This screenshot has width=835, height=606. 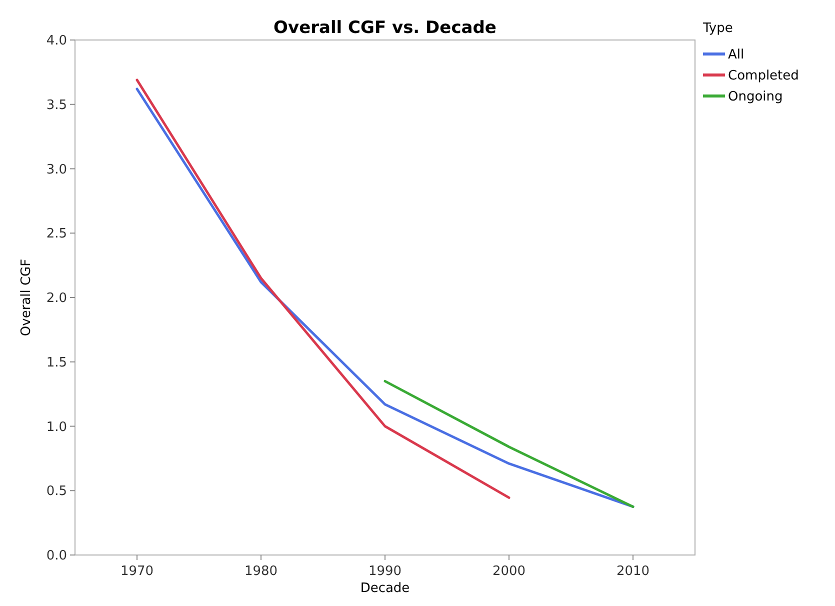 What do you see at coordinates (385, 28) in the screenshot?
I see `chart-title: Overall CGF vs. Decade` at bounding box center [385, 28].